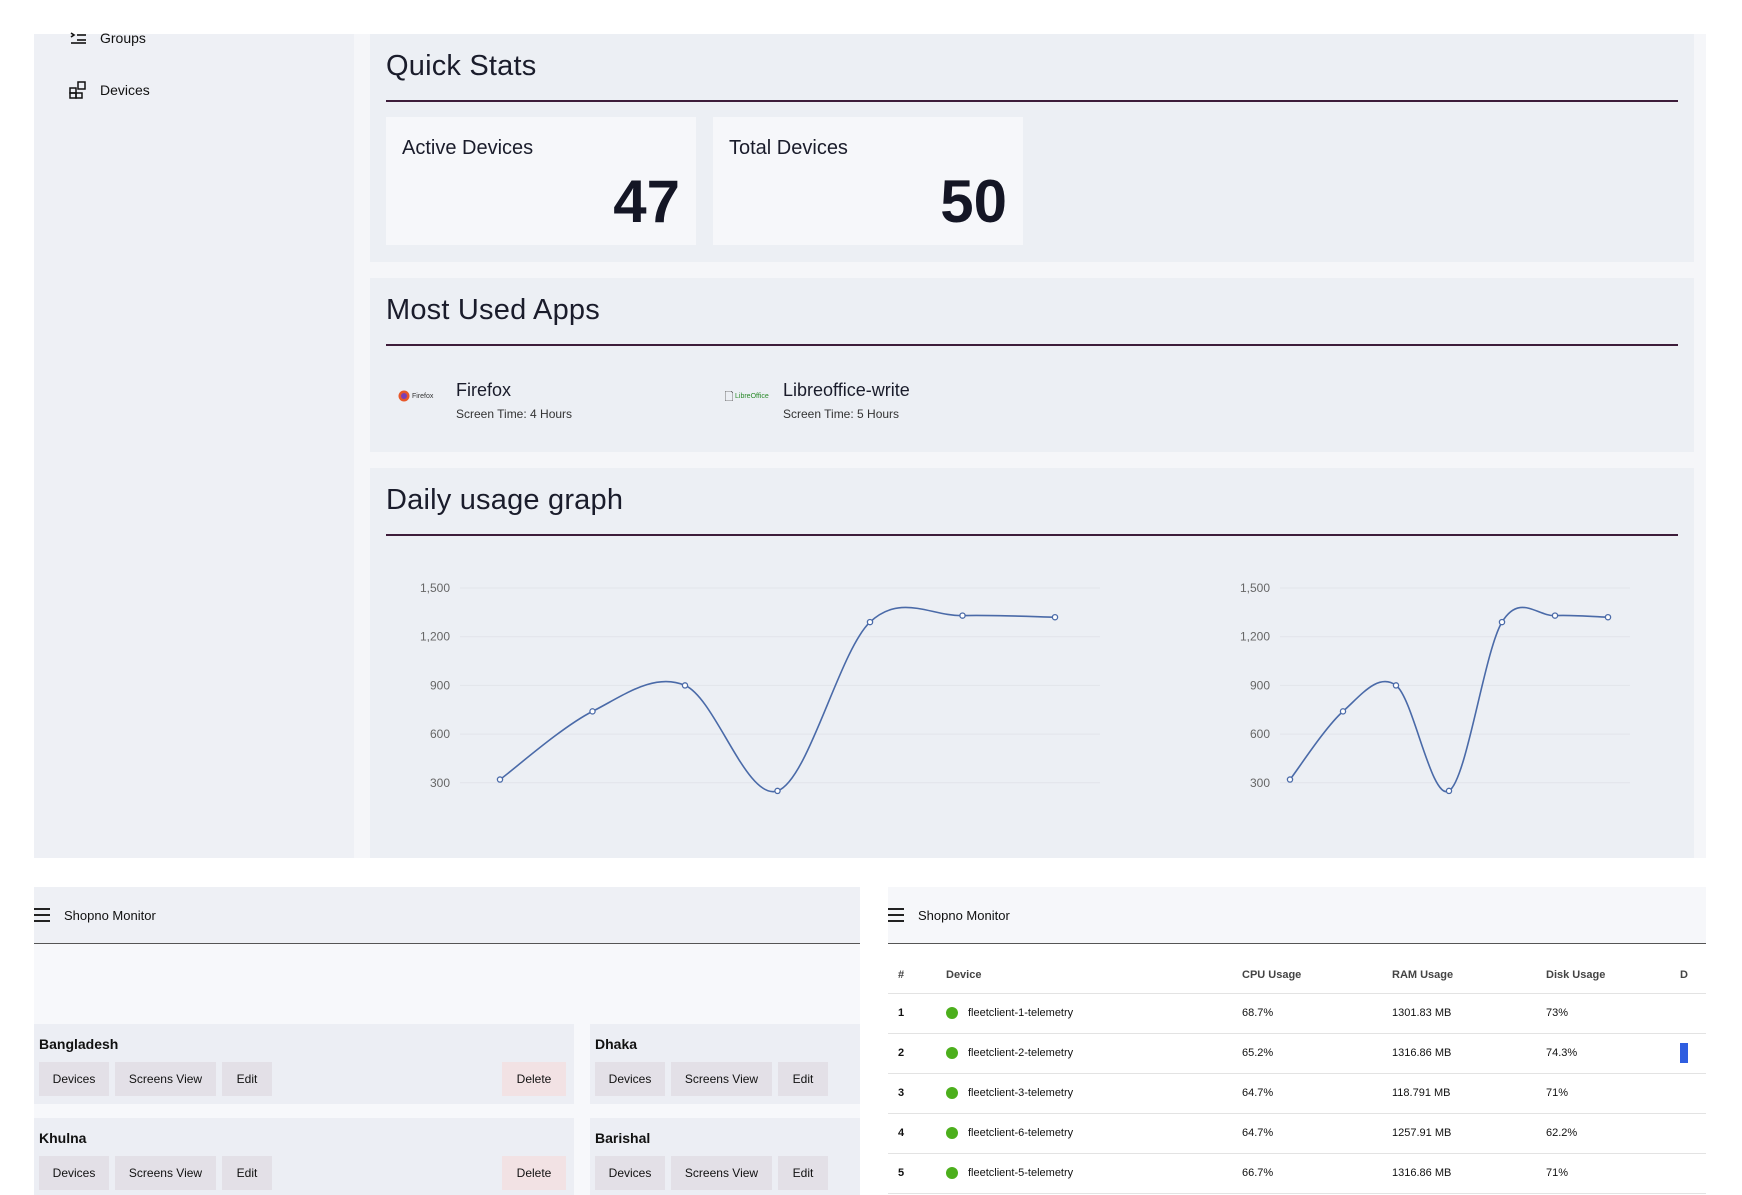  What do you see at coordinates (484, 390) in the screenshot?
I see `app-name: Firefox` at bounding box center [484, 390].